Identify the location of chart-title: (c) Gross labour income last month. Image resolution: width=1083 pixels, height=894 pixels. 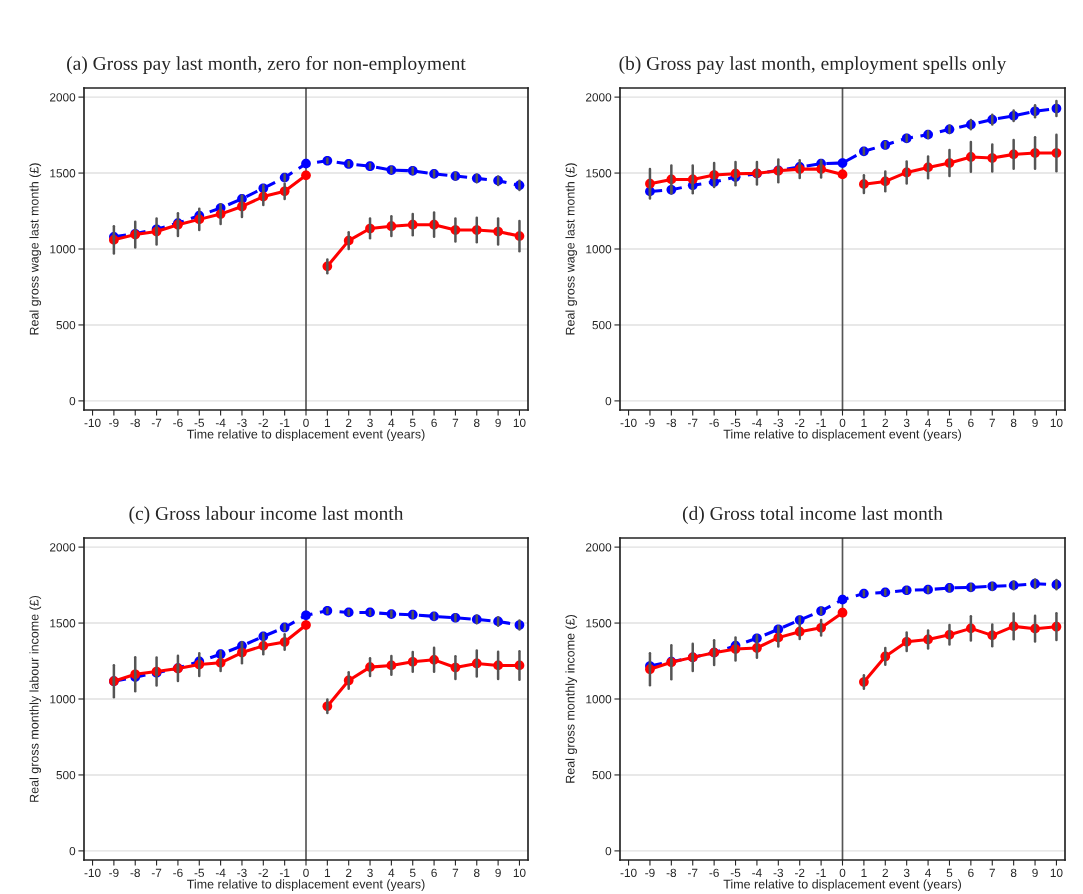
(266, 515).